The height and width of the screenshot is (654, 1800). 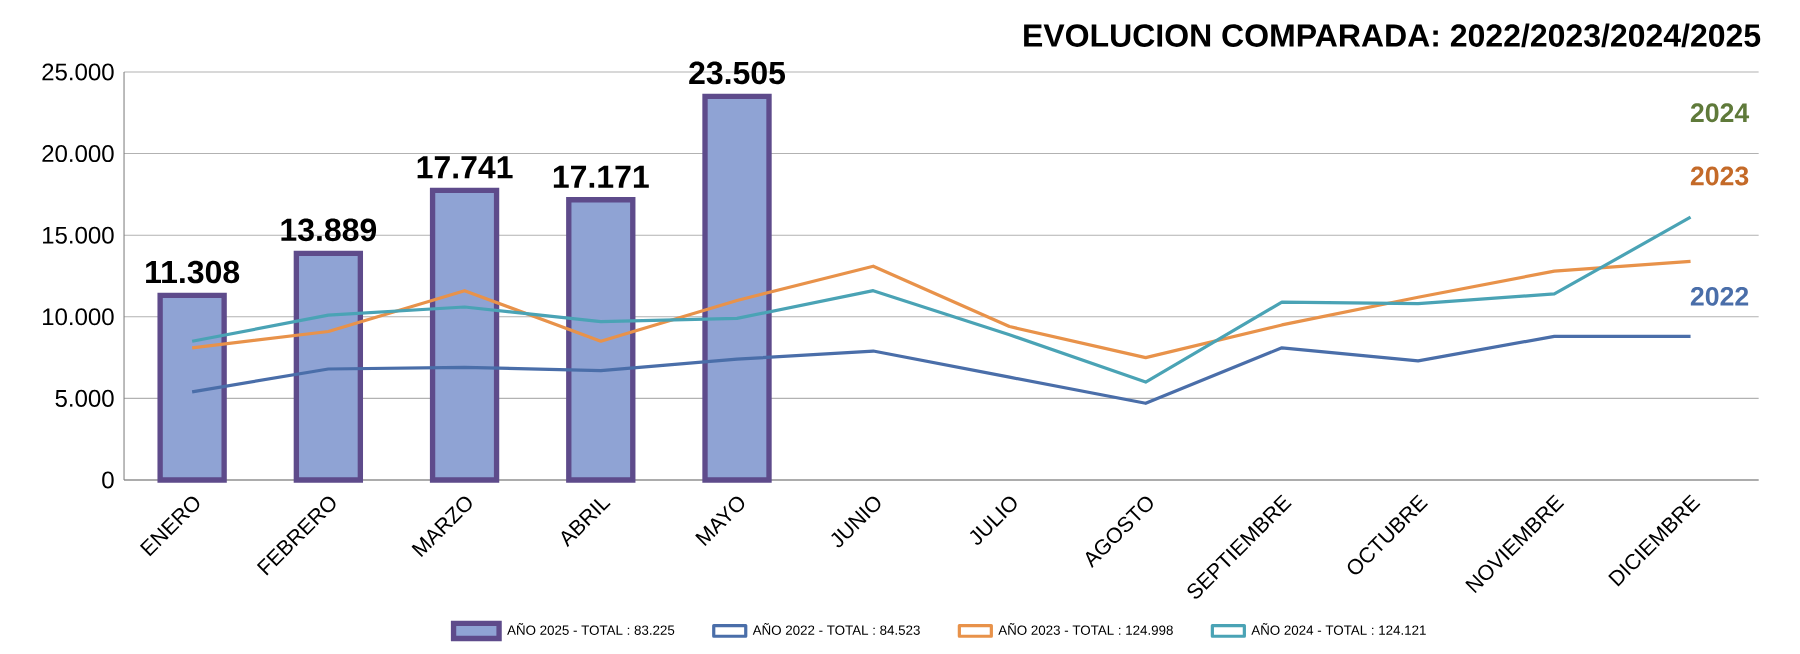 What do you see at coordinates (108, 480) in the screenshot?
I see `y-tick-label: 0` at bounding box center [108, 480].